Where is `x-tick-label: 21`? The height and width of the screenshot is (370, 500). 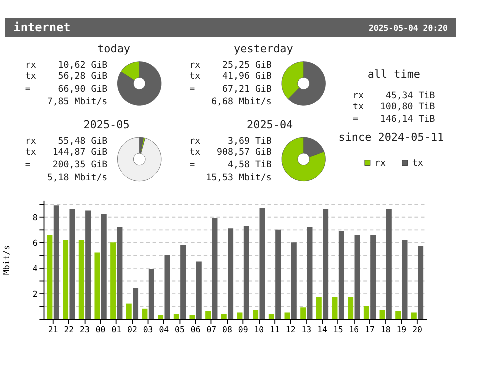 x-tick-label: 21 is located at coordinates (53, 329).